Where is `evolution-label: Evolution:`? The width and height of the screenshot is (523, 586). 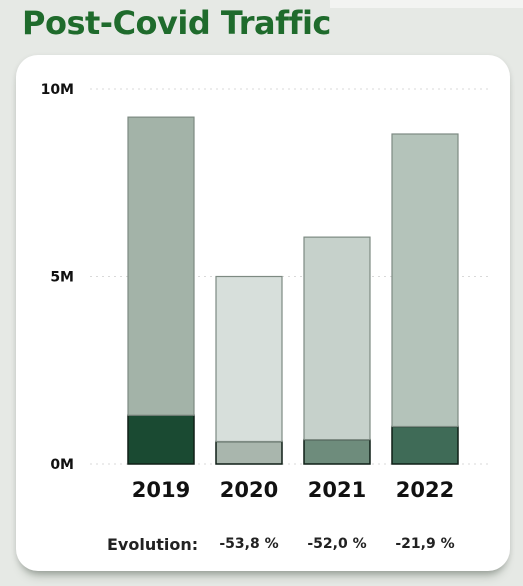
evolution-label: Evolution: is located at coordinates (152, 544).